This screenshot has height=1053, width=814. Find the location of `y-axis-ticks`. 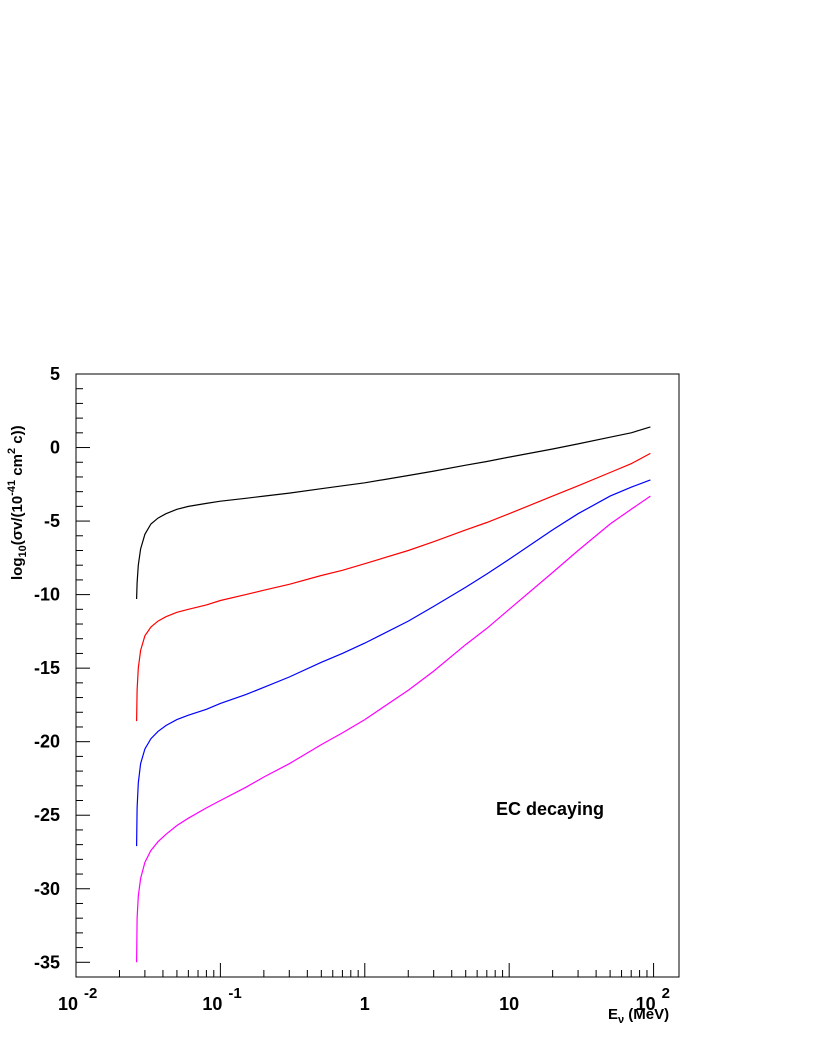

y-axis-ticks is located at coordinates (83, 675).